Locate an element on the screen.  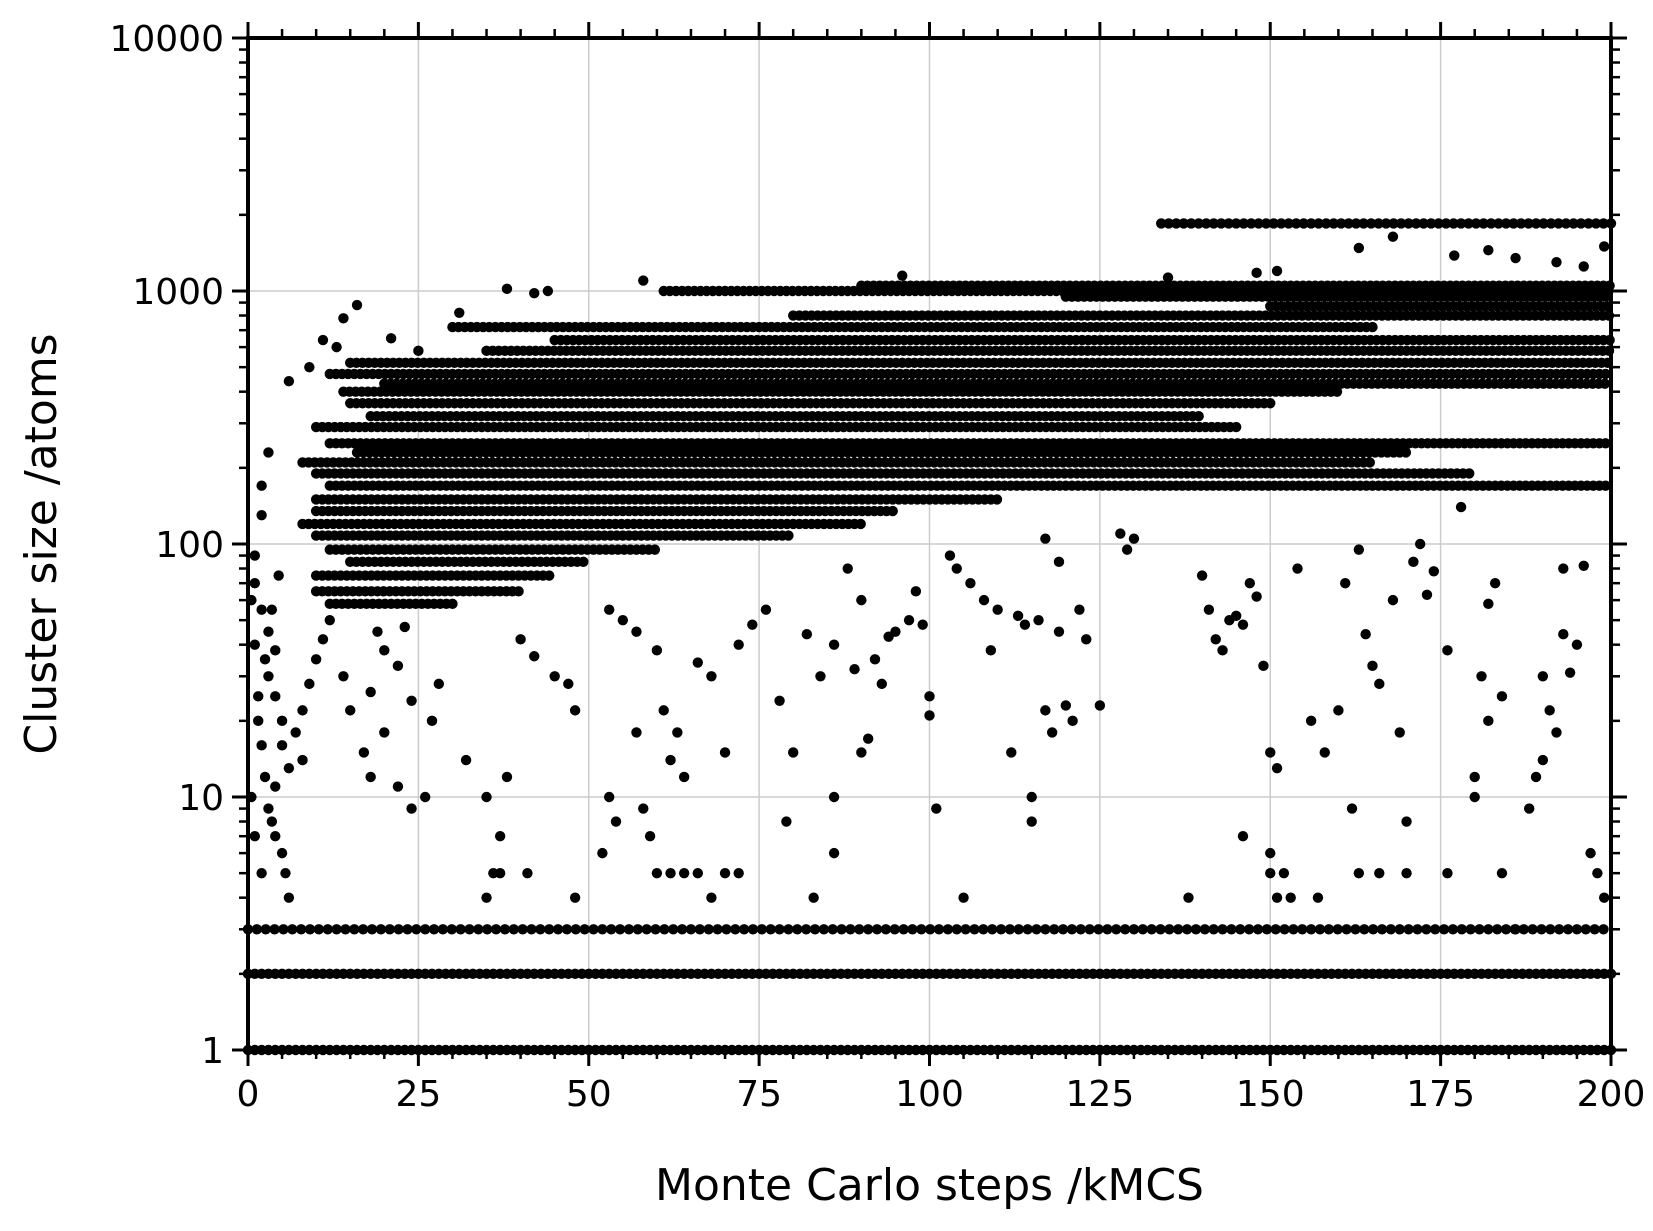
x-tick-label: 125 is located at coordinates (1100, 1094).